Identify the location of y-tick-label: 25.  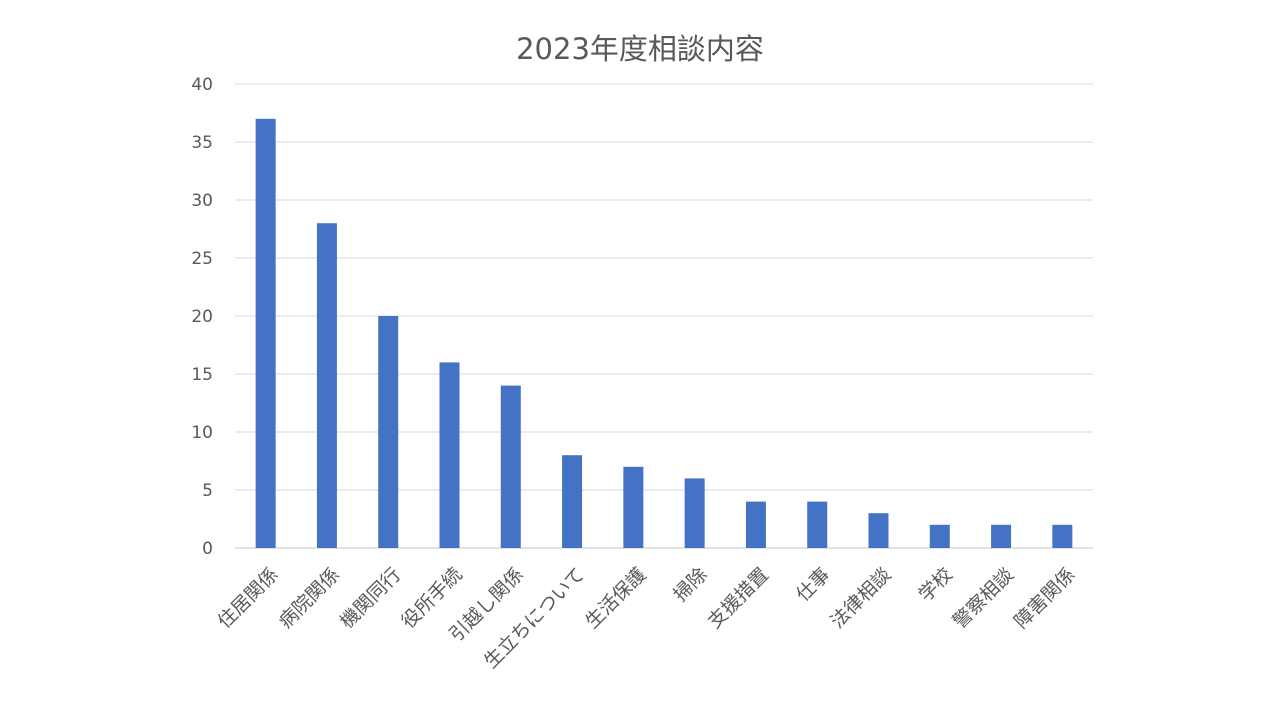
(202, 259).